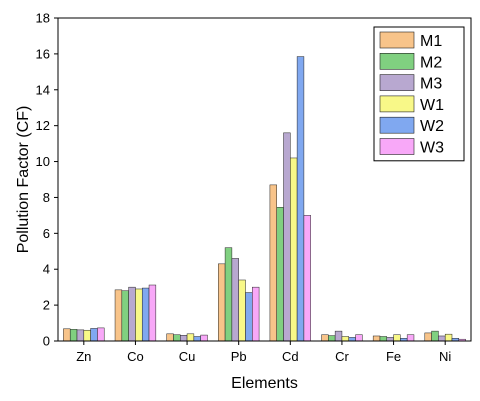 This screenshot has width=480, height=401. Describe the element at coordinates (264, 383) in the screenshot. I see `x-axis-label: Elements` at that location.